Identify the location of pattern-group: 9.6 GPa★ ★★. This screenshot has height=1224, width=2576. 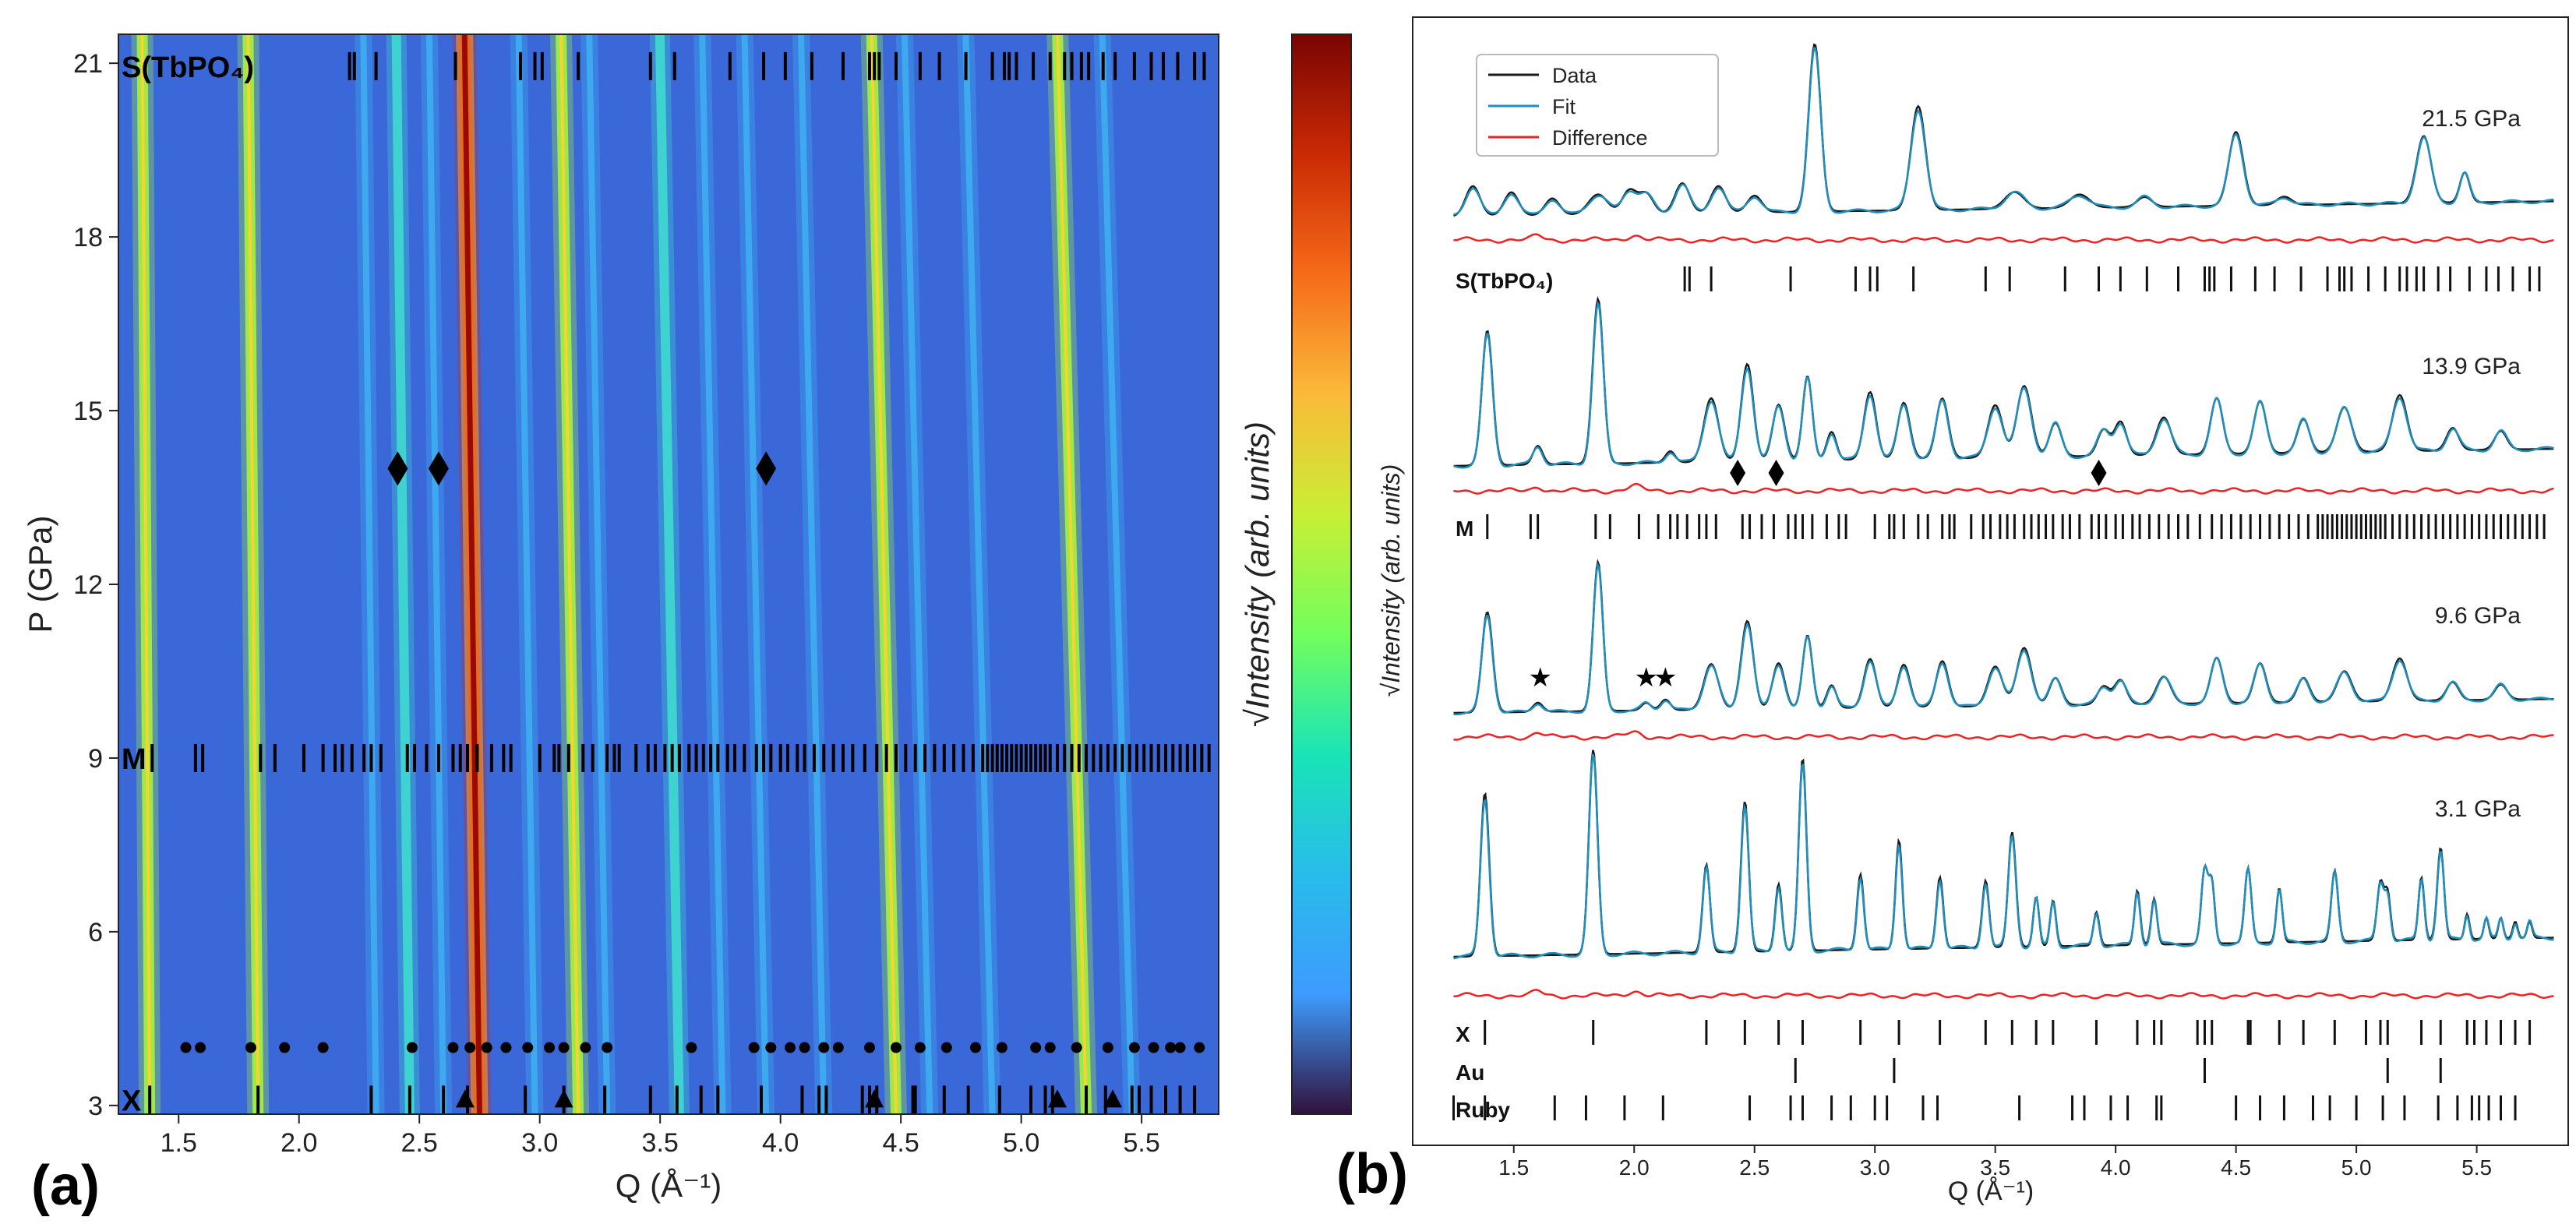
(2003, 650).